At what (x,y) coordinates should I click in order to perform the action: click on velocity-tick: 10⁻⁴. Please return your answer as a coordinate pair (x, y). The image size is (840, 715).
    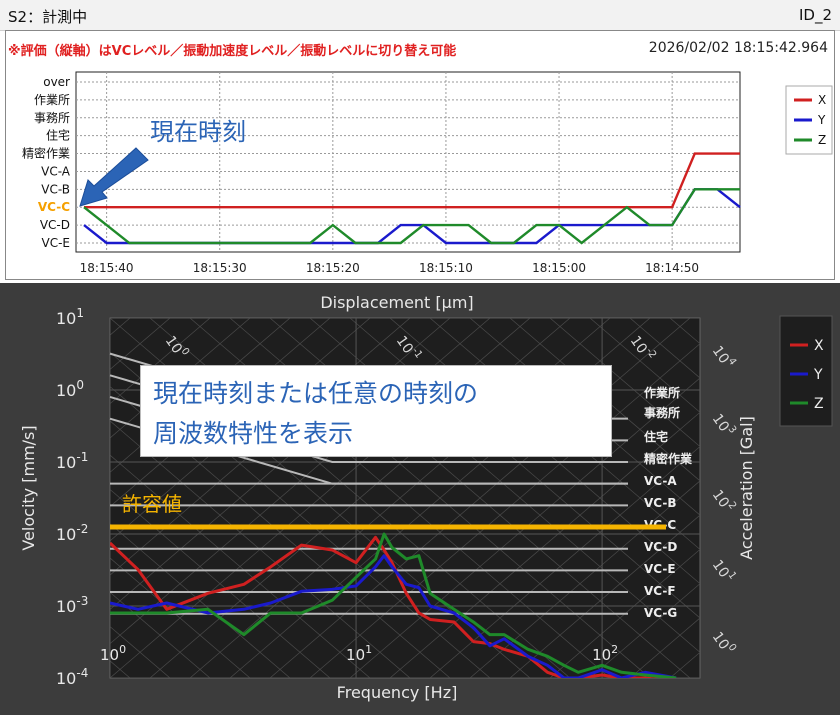
    Looking at the image, I should click on (72, 677).